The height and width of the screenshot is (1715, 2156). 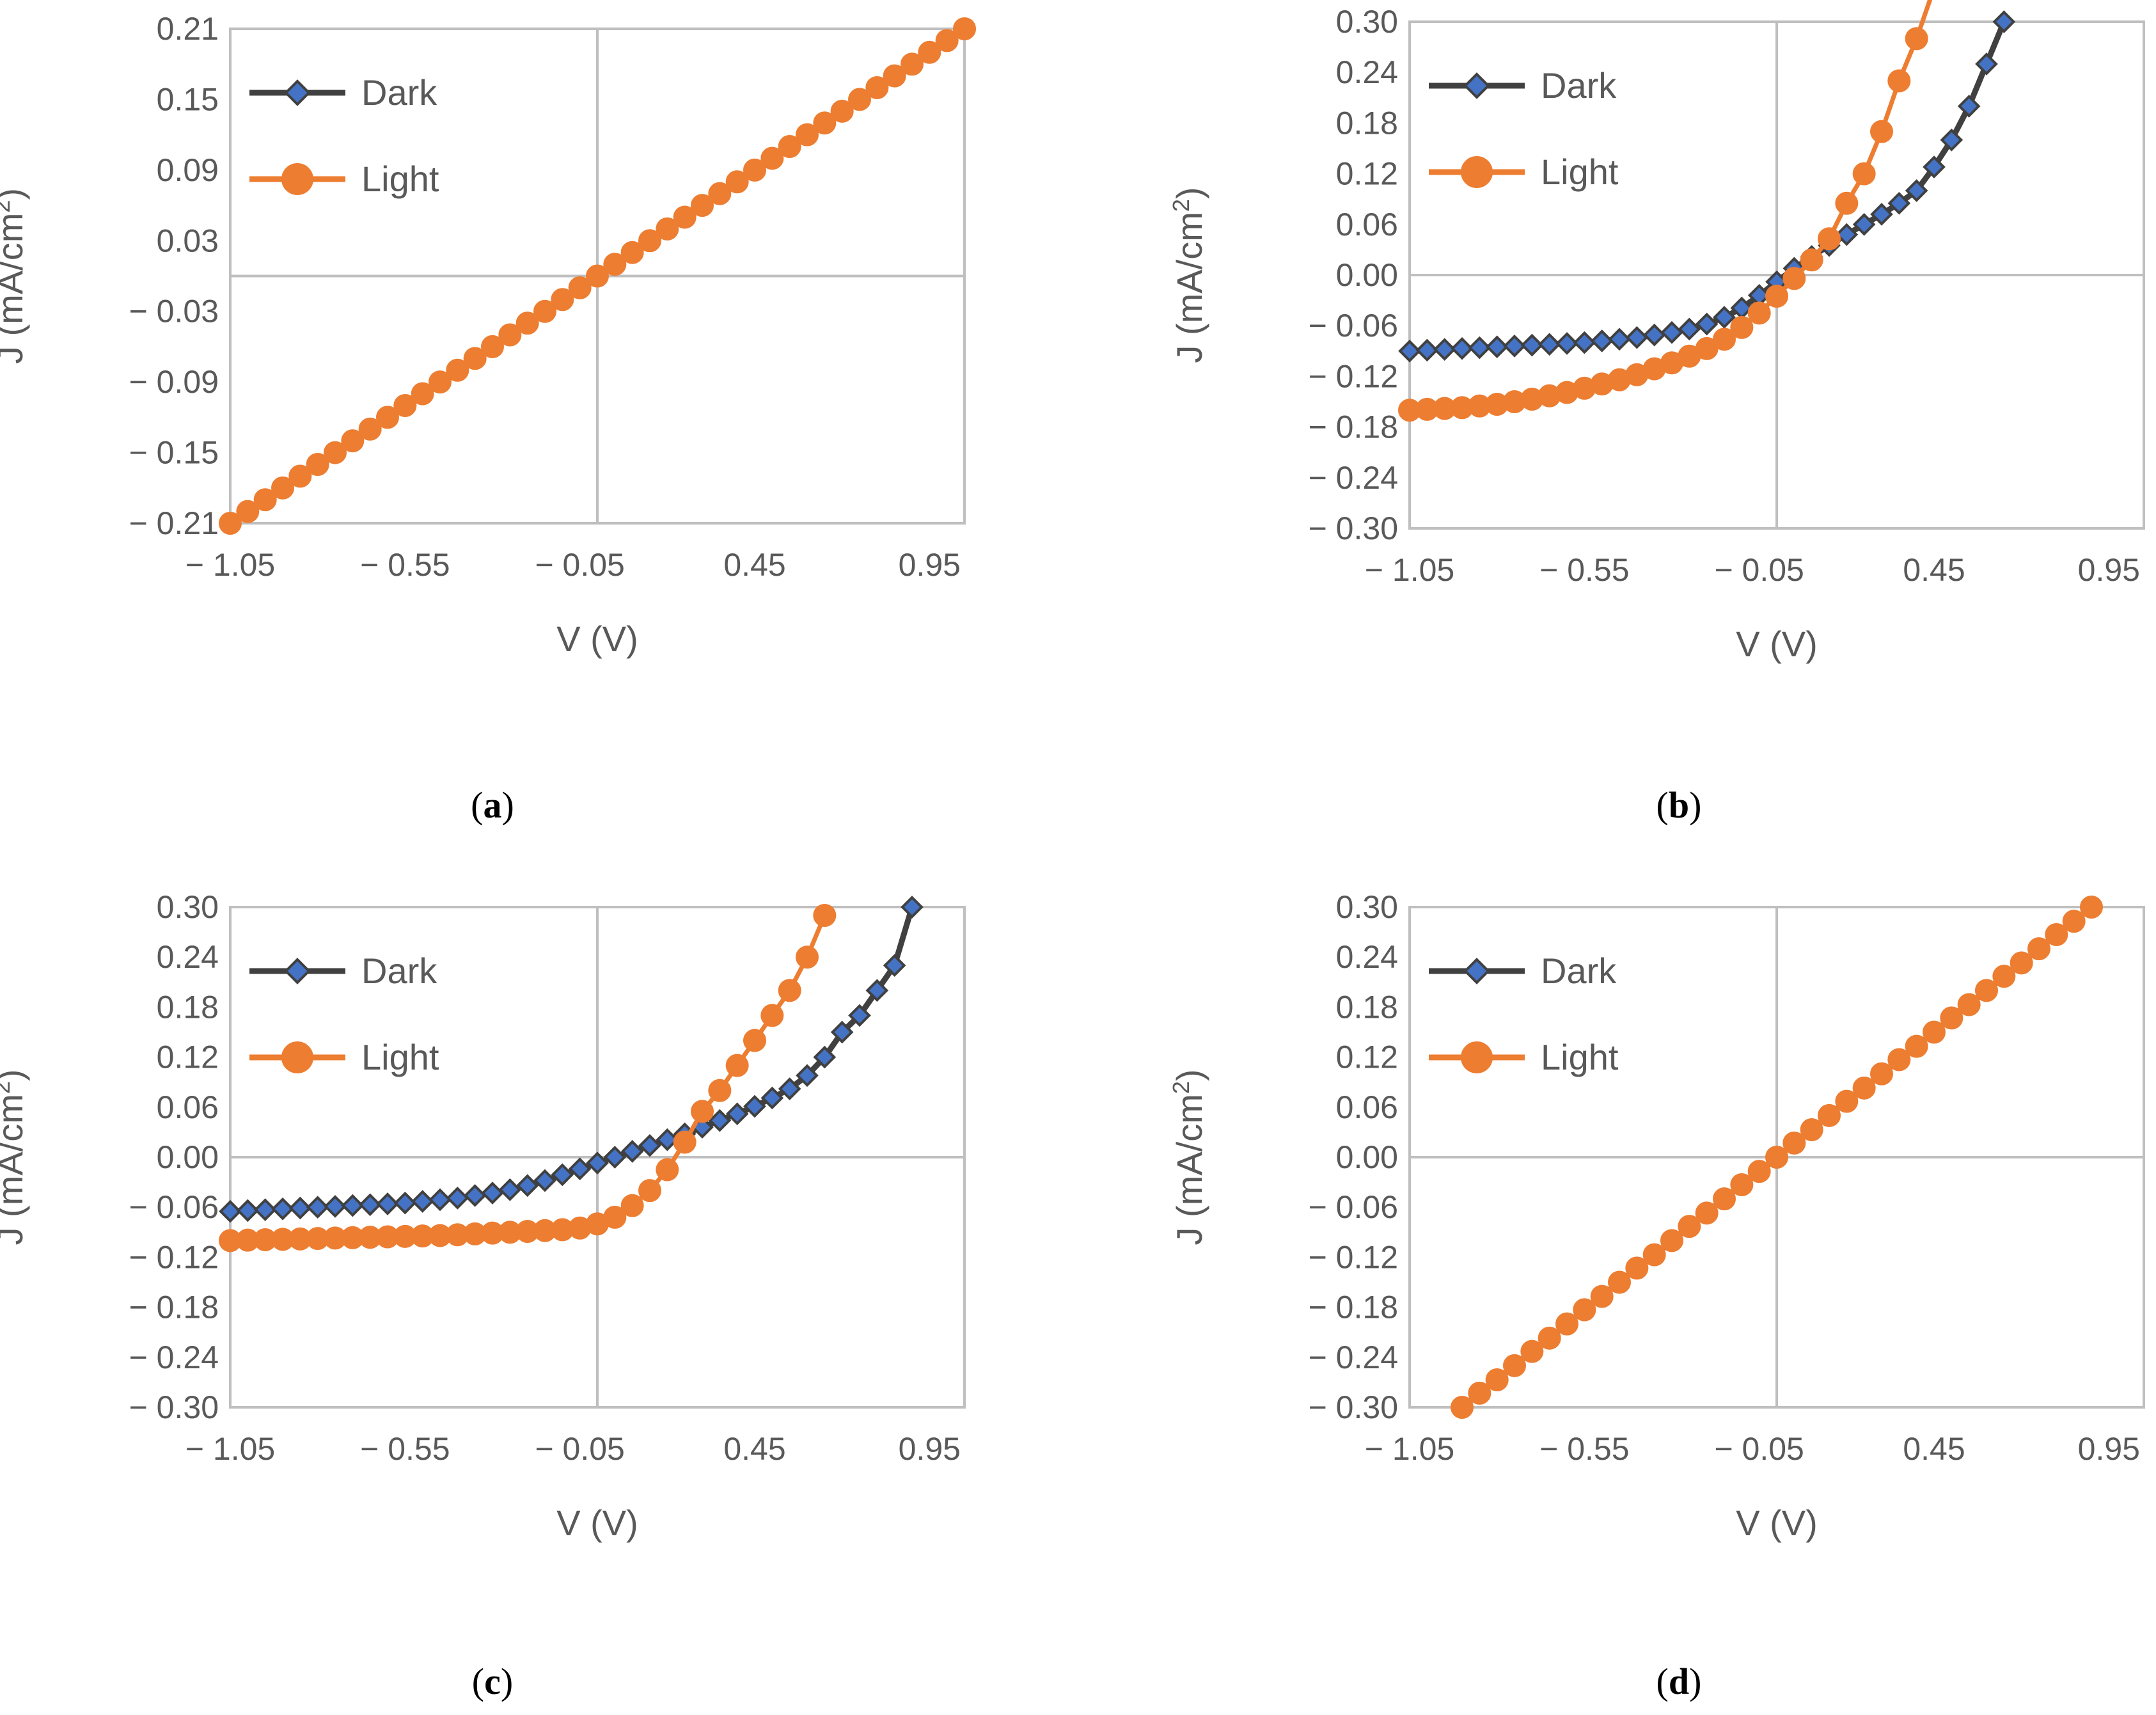 I want to click on legend-label-dark: Dark, so click(x=399, y=971).